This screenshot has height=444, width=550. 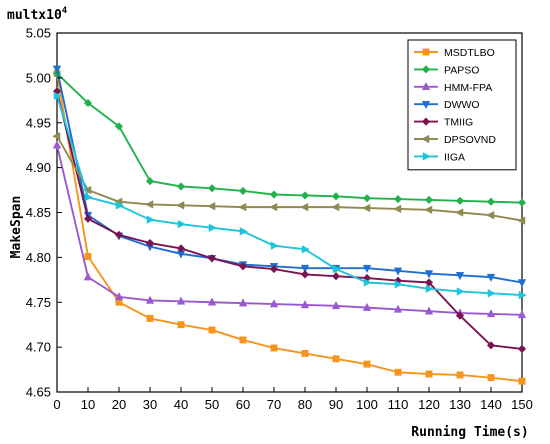 I want to click on legend-item-papso: PAPSO, so click(x=446, y=70).